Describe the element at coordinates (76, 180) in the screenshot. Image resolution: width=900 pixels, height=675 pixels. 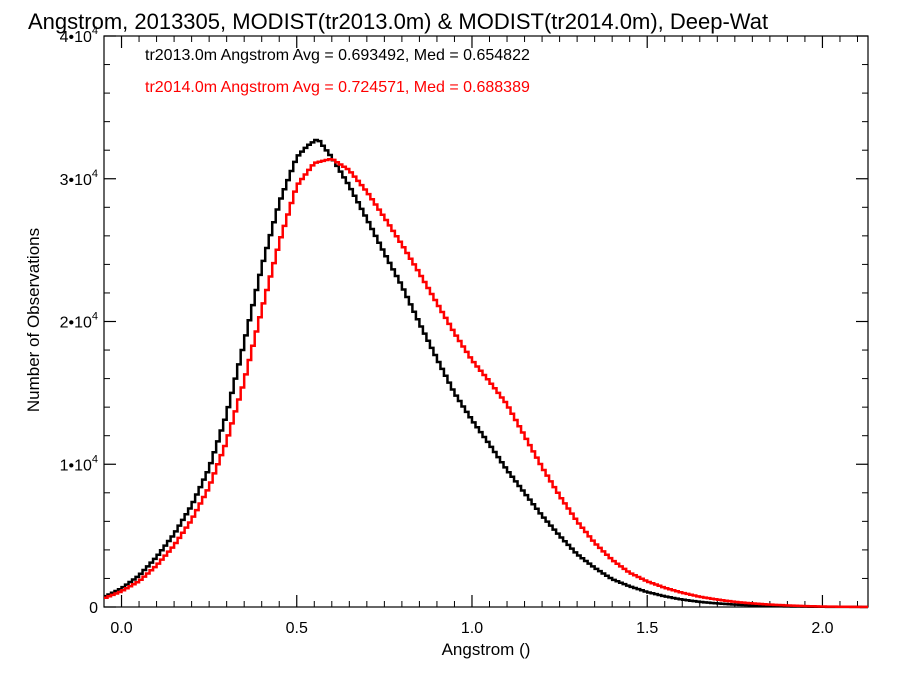
I see `y-tick-label-base: 3•10` at that location.